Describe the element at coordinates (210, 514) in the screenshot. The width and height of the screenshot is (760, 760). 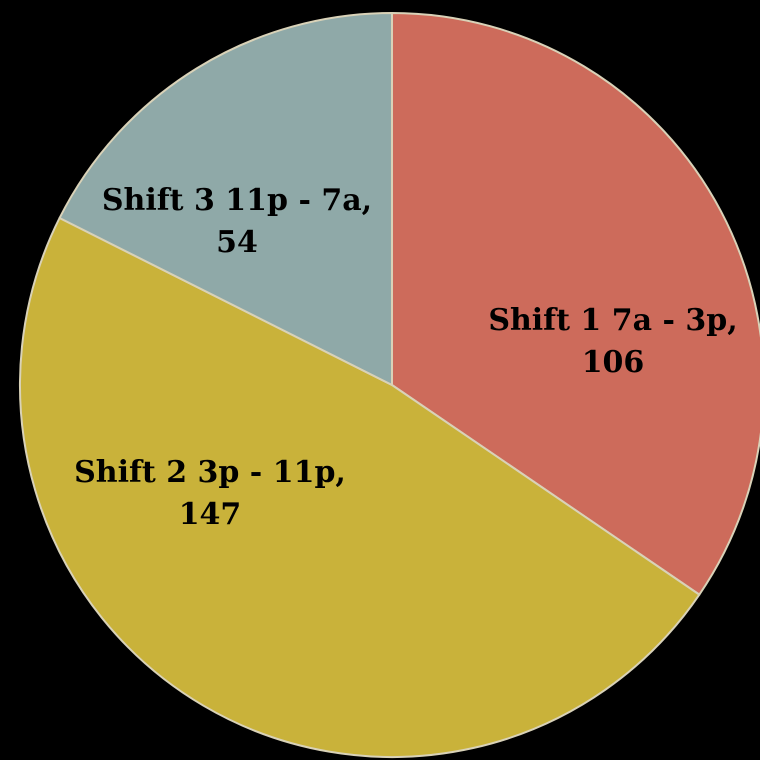
I see `slice-value: 147` at that location.